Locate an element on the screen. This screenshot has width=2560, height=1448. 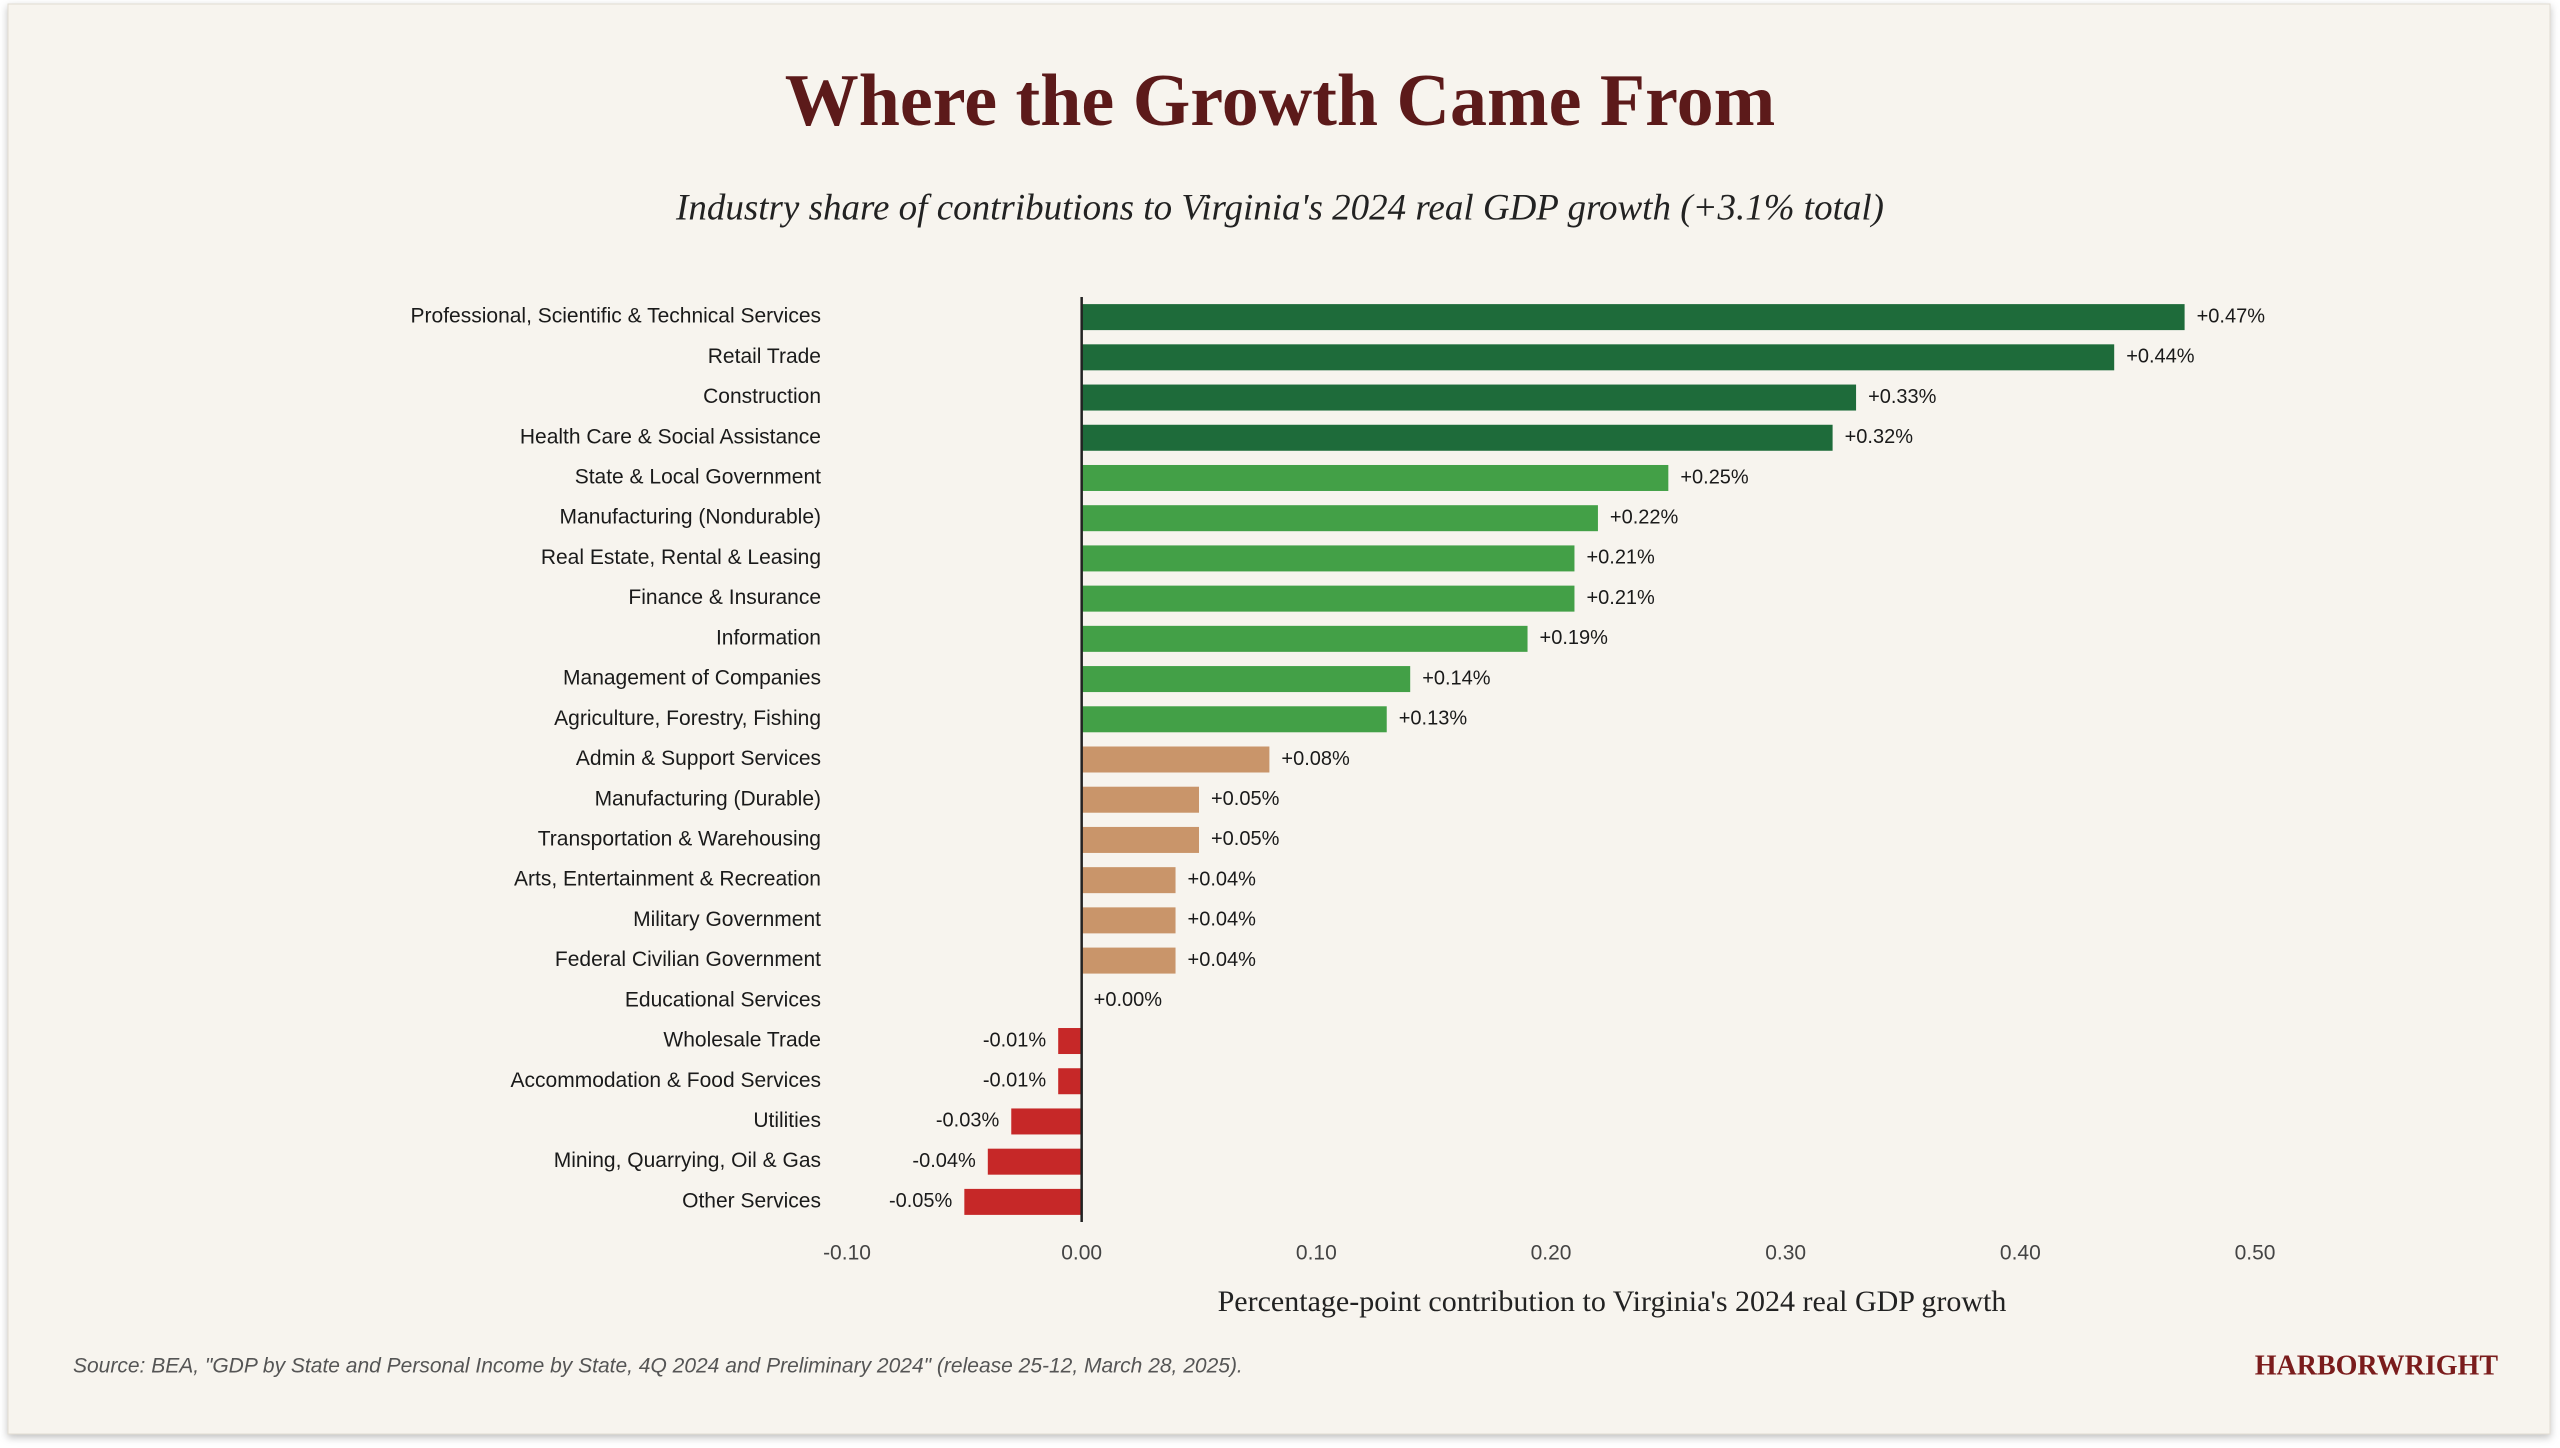
y-tick-label: Arts, Entertainment & Recreation is located at coordinates (667, 879).